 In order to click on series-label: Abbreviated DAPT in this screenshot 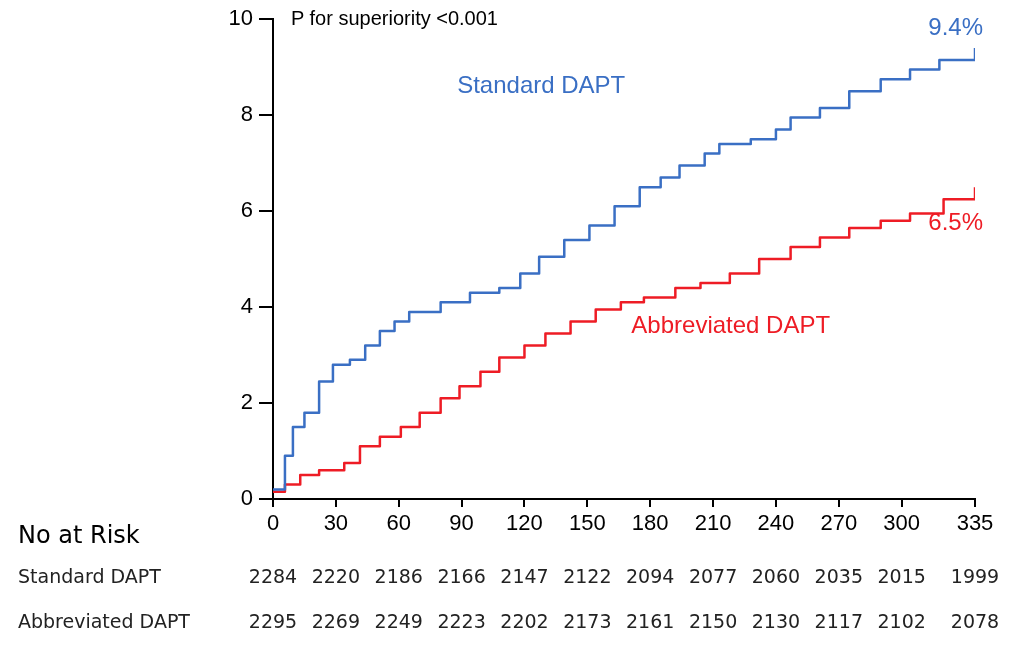, I will do `click(731, 324)`.